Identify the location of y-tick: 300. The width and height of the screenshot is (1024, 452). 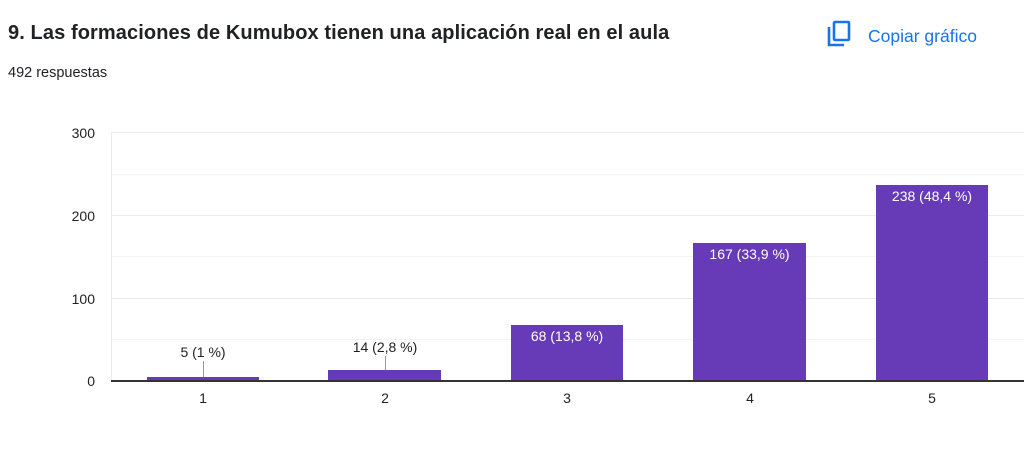
(83, 133).